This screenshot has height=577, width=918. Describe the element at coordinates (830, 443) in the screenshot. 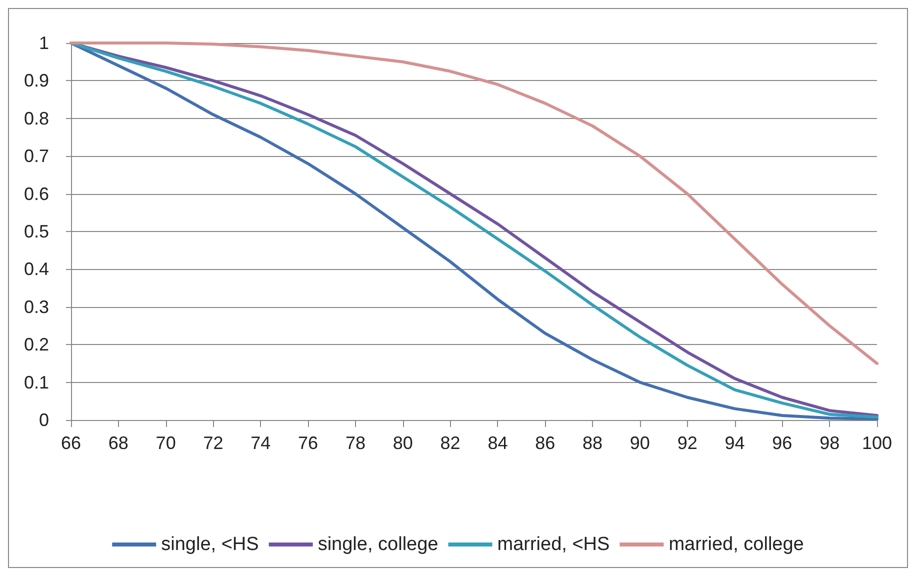

I see `x-tick-label: 98` at that location.